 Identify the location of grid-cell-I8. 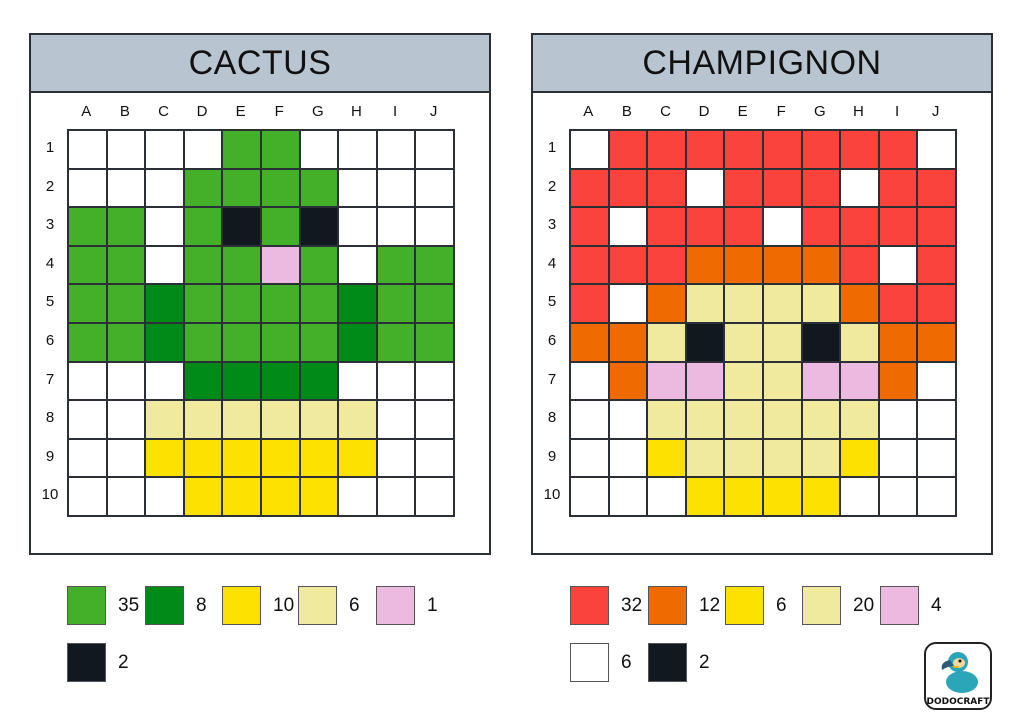
(396, 419).